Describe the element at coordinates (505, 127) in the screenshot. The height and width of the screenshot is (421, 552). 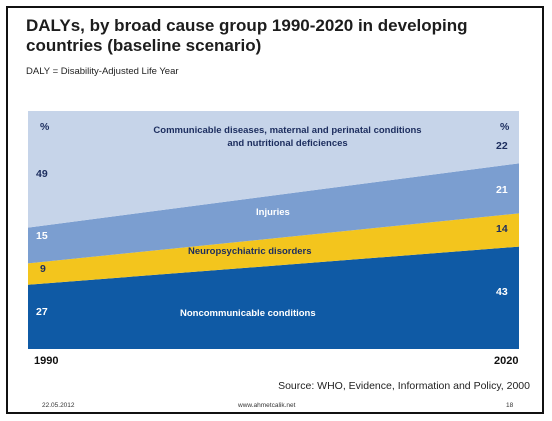
I see `percent-symbol-2020: %` at that location.